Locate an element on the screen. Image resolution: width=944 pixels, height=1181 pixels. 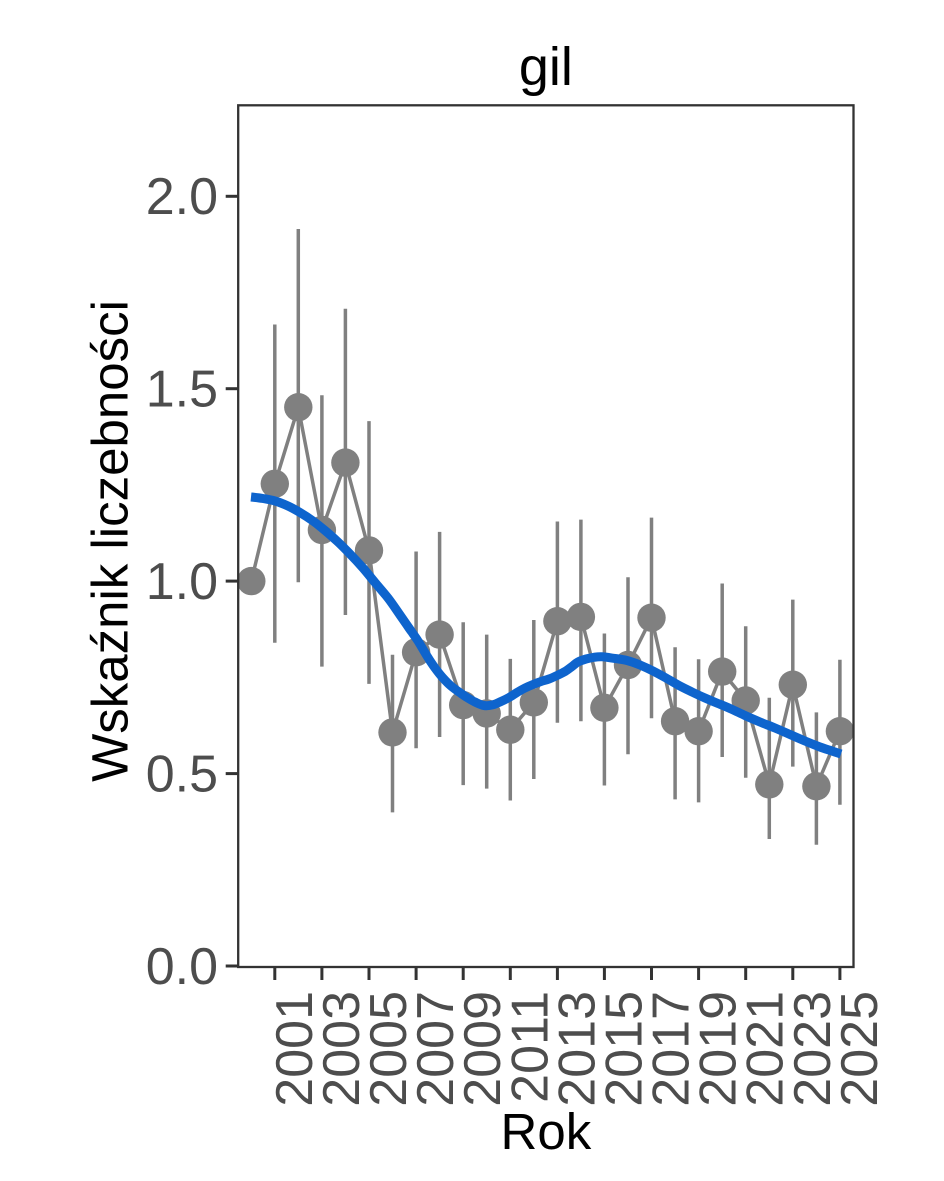
svg-text: 2.0 is located at coordinates (182, 197).